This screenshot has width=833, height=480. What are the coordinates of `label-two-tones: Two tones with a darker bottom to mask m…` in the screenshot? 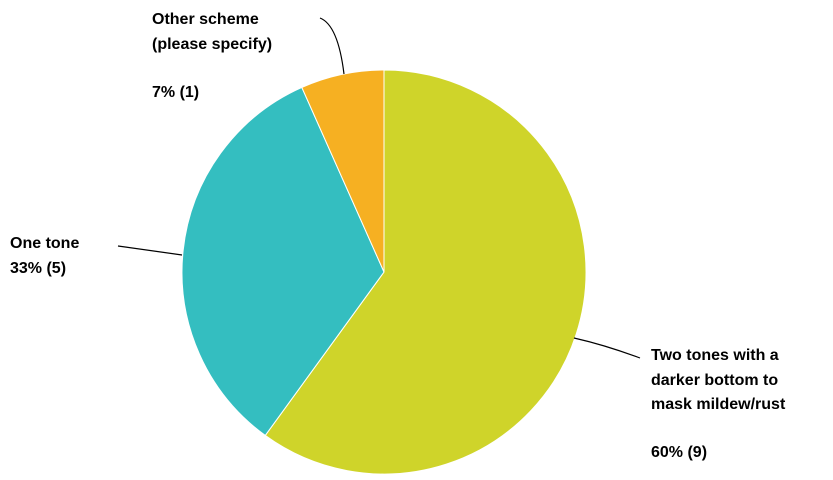 It's located at (718, 404).